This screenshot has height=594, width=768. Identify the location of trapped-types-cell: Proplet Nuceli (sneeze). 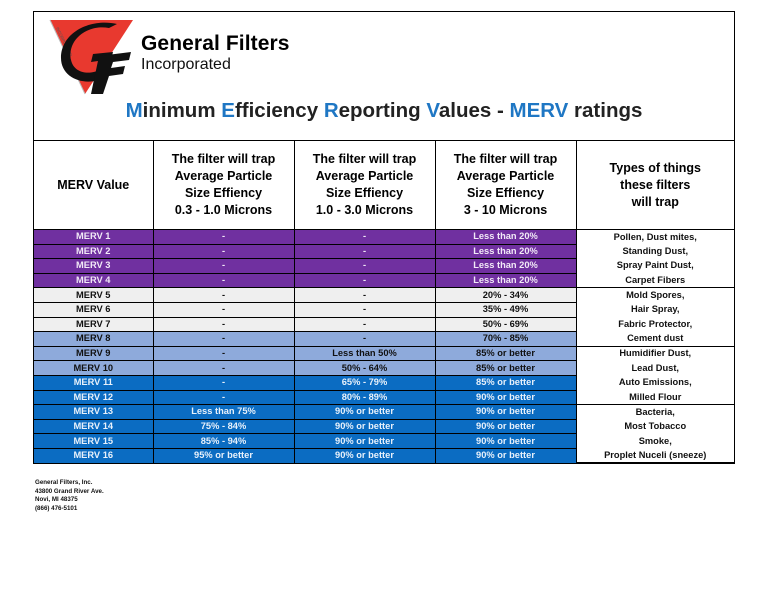
(655, 456).